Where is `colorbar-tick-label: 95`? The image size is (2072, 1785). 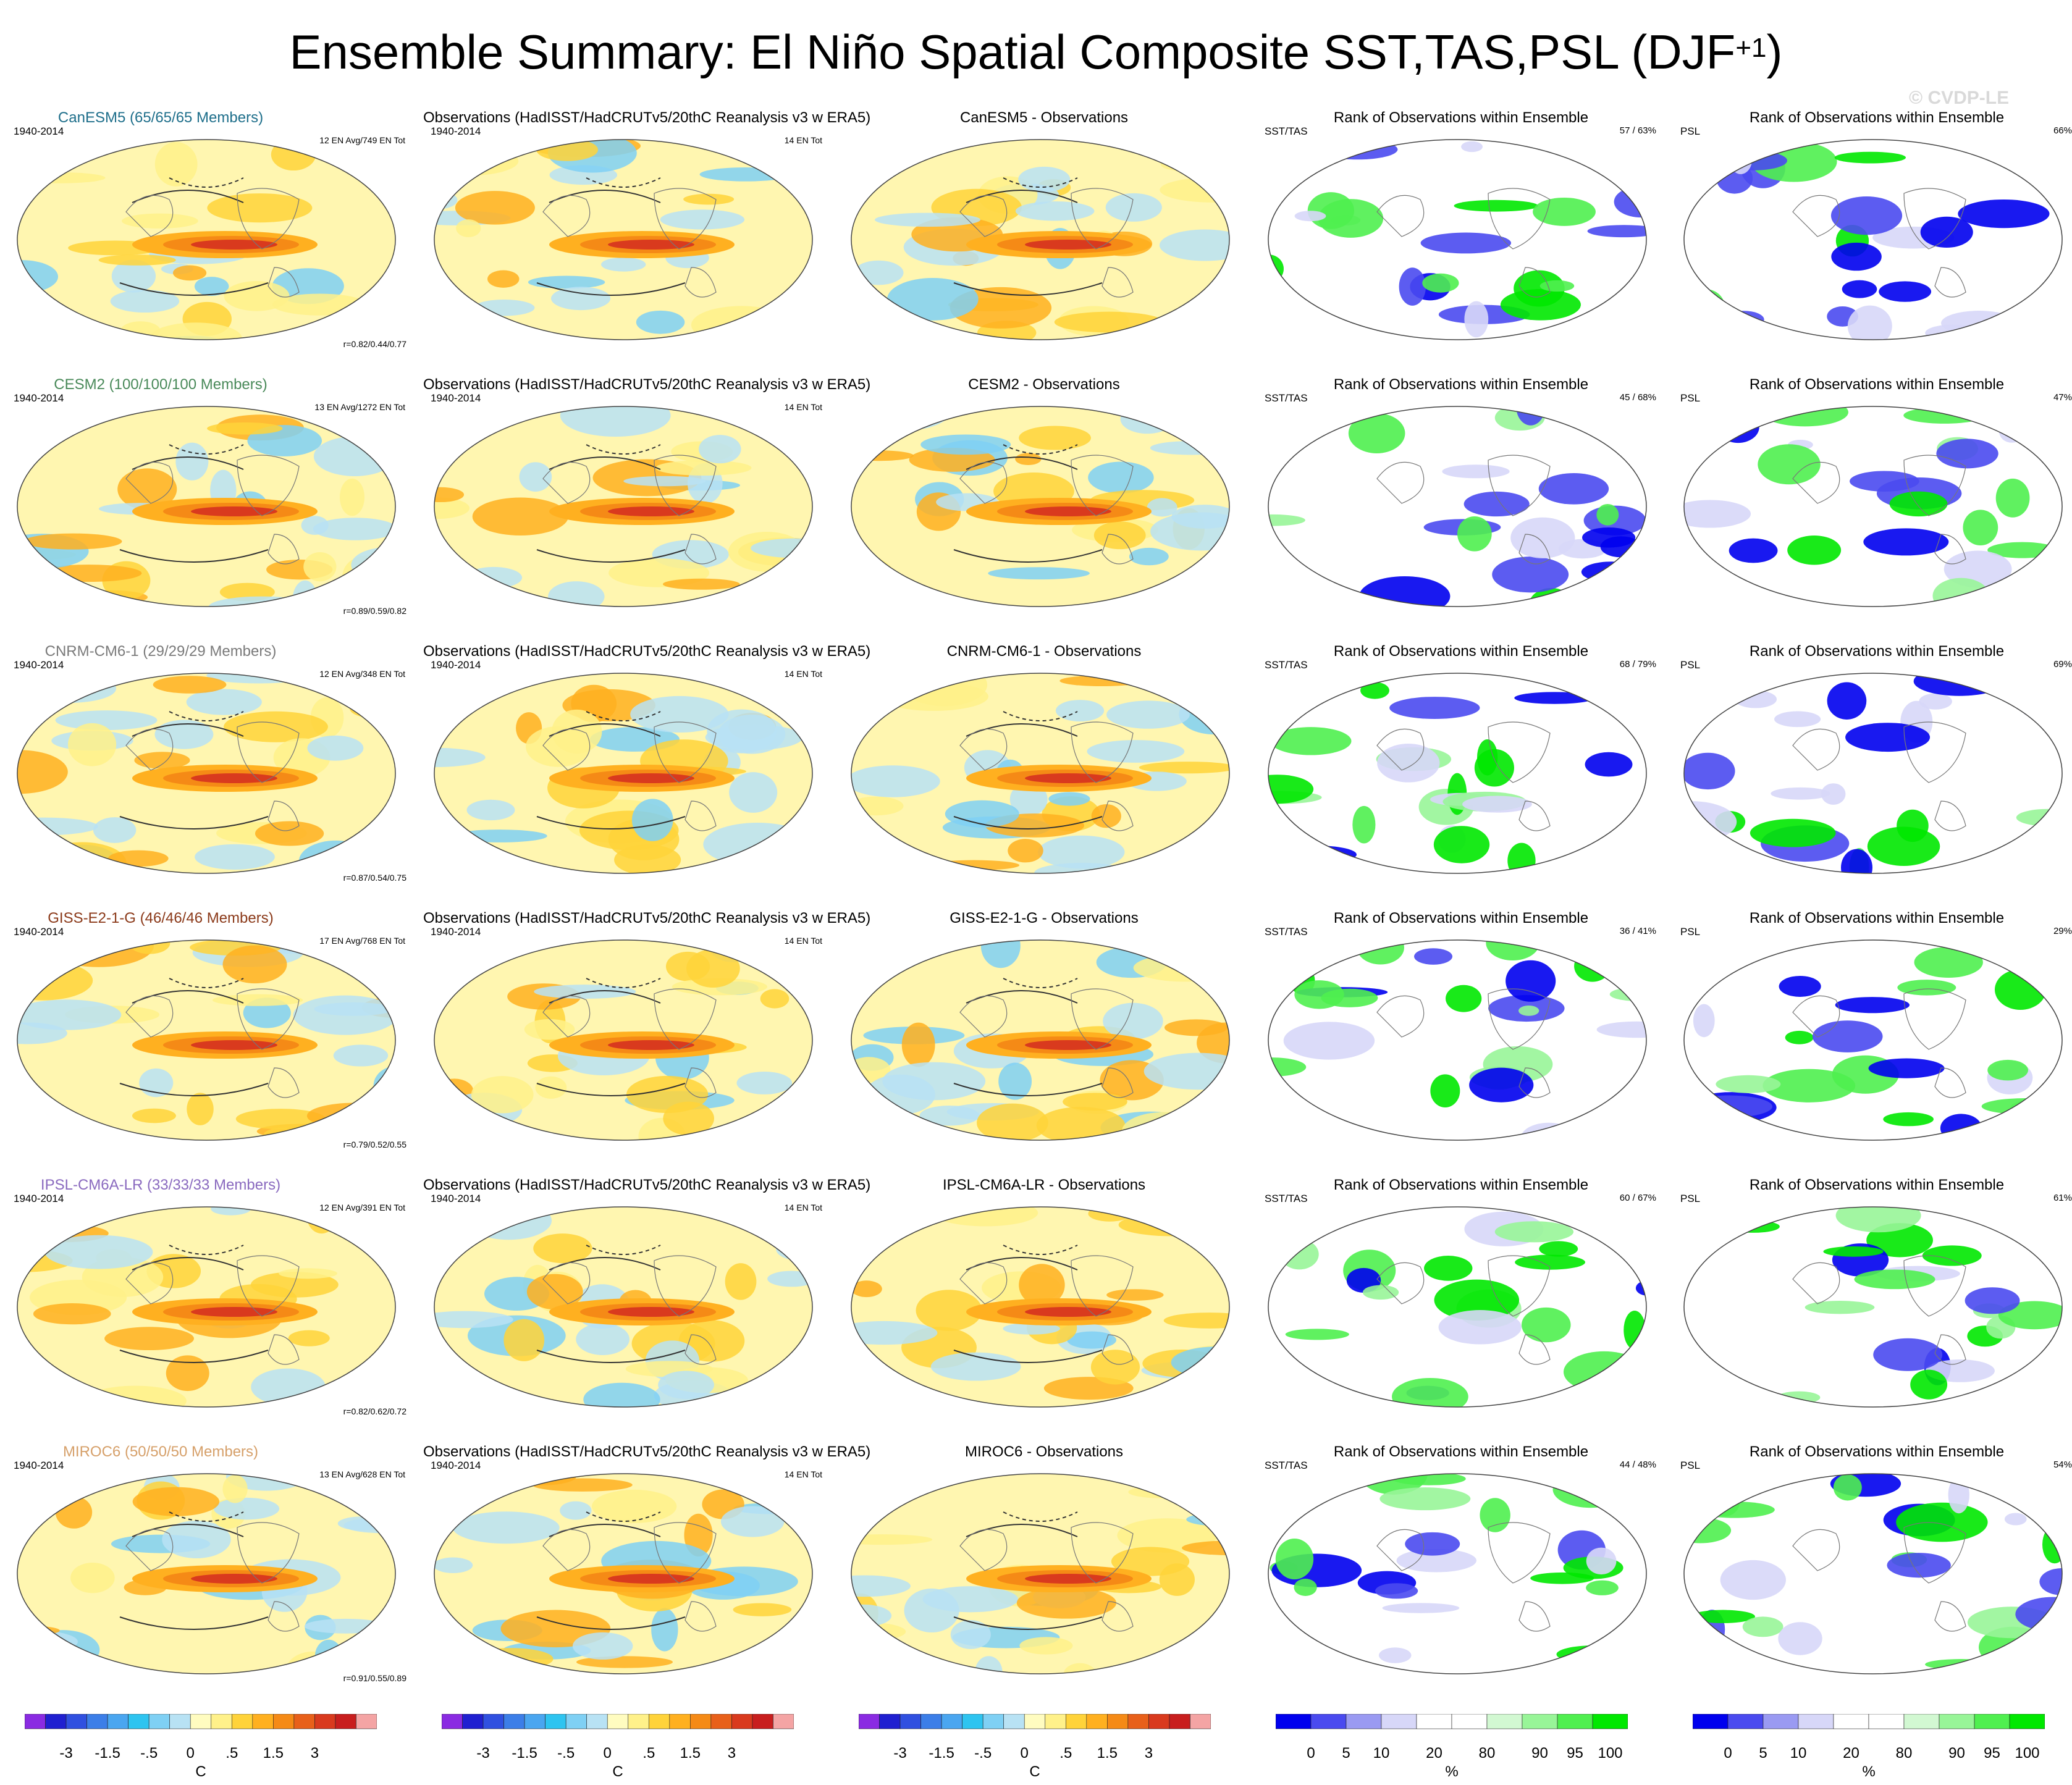 colorbar-tick-label: 95 is located at coordinates (1575, 1753).